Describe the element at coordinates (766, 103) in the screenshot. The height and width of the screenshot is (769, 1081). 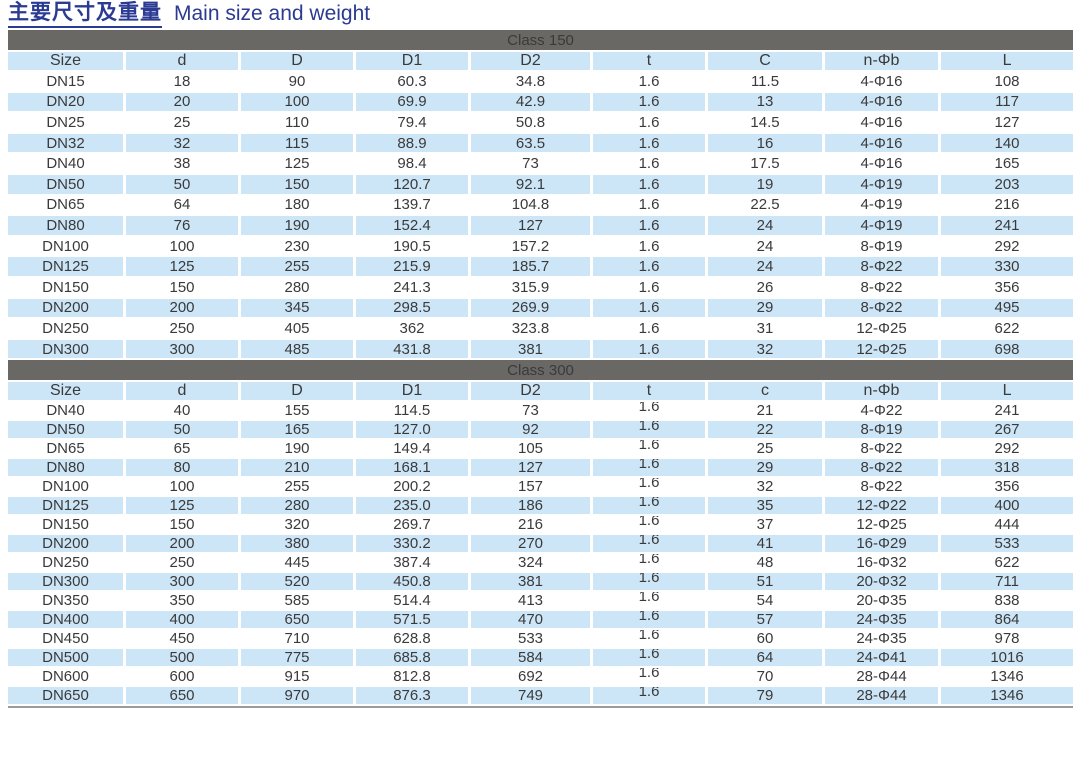
I see `cell: 13` at that location.